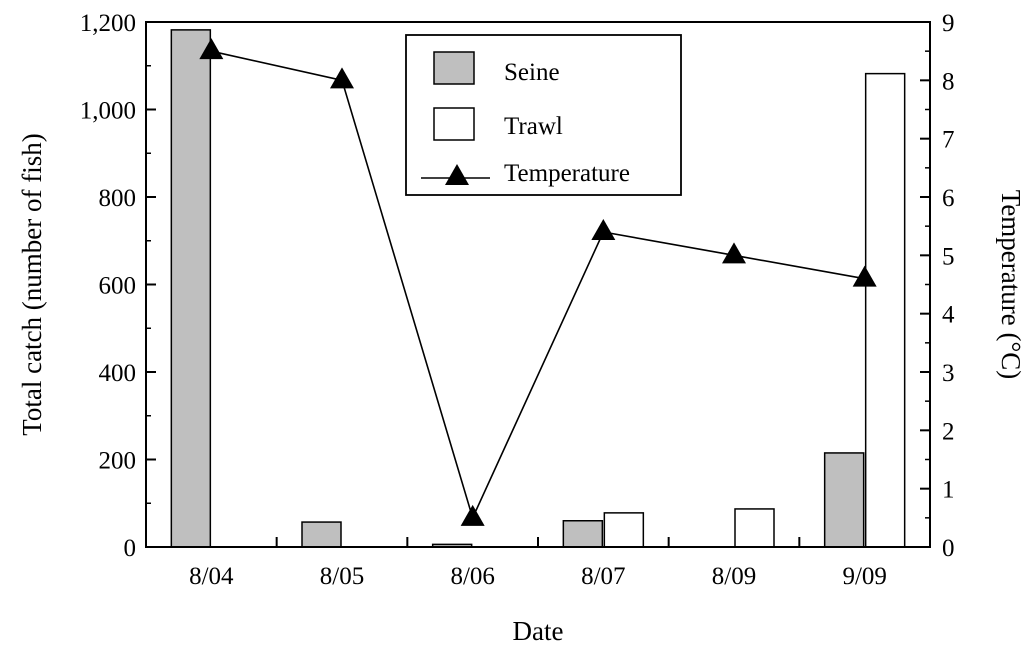 This screenshot has height=664, width=1032. I want to click on legend-temperature-label: Temperature, so click(567, 173).